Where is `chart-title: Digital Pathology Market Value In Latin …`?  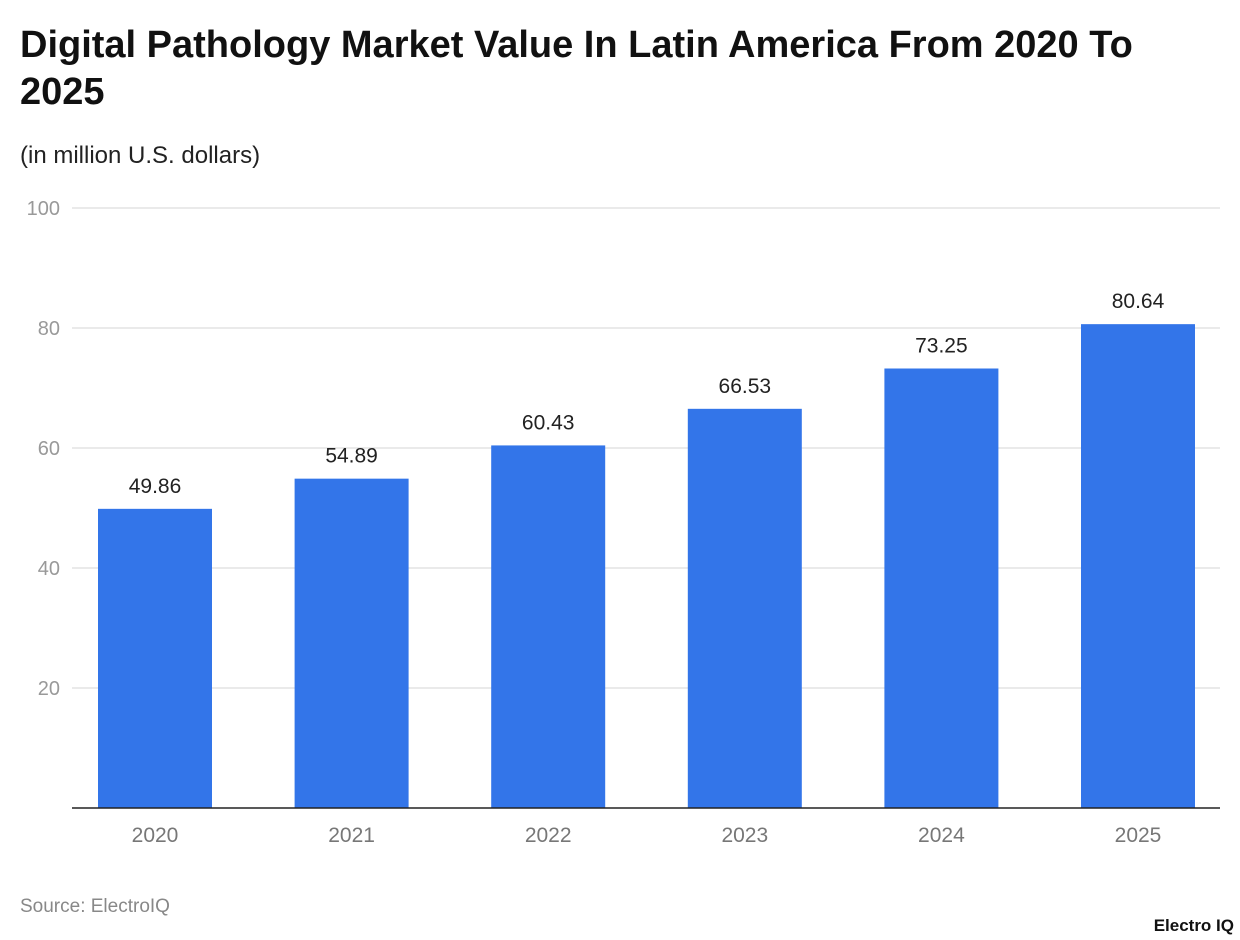
chart-title: Digital Pathology Market Value In Latin … is located at coordinates (576, 68).